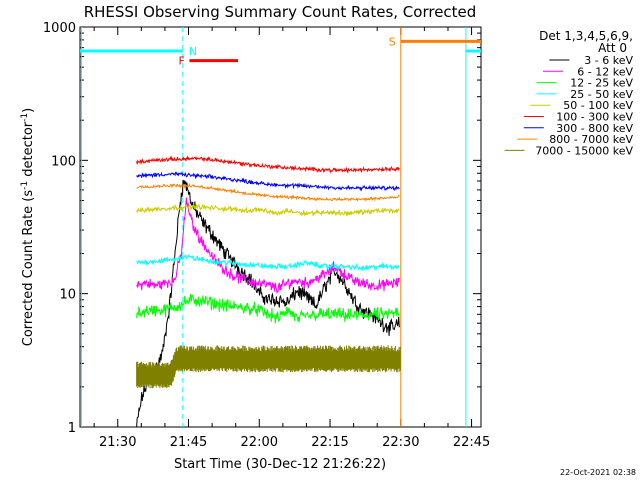 This screenshot has width=640, height=480. Describe the element at coordinates (591, 139) in the screenshot. I see `legend-entry-label: 800 - 7000 keV` at that location.